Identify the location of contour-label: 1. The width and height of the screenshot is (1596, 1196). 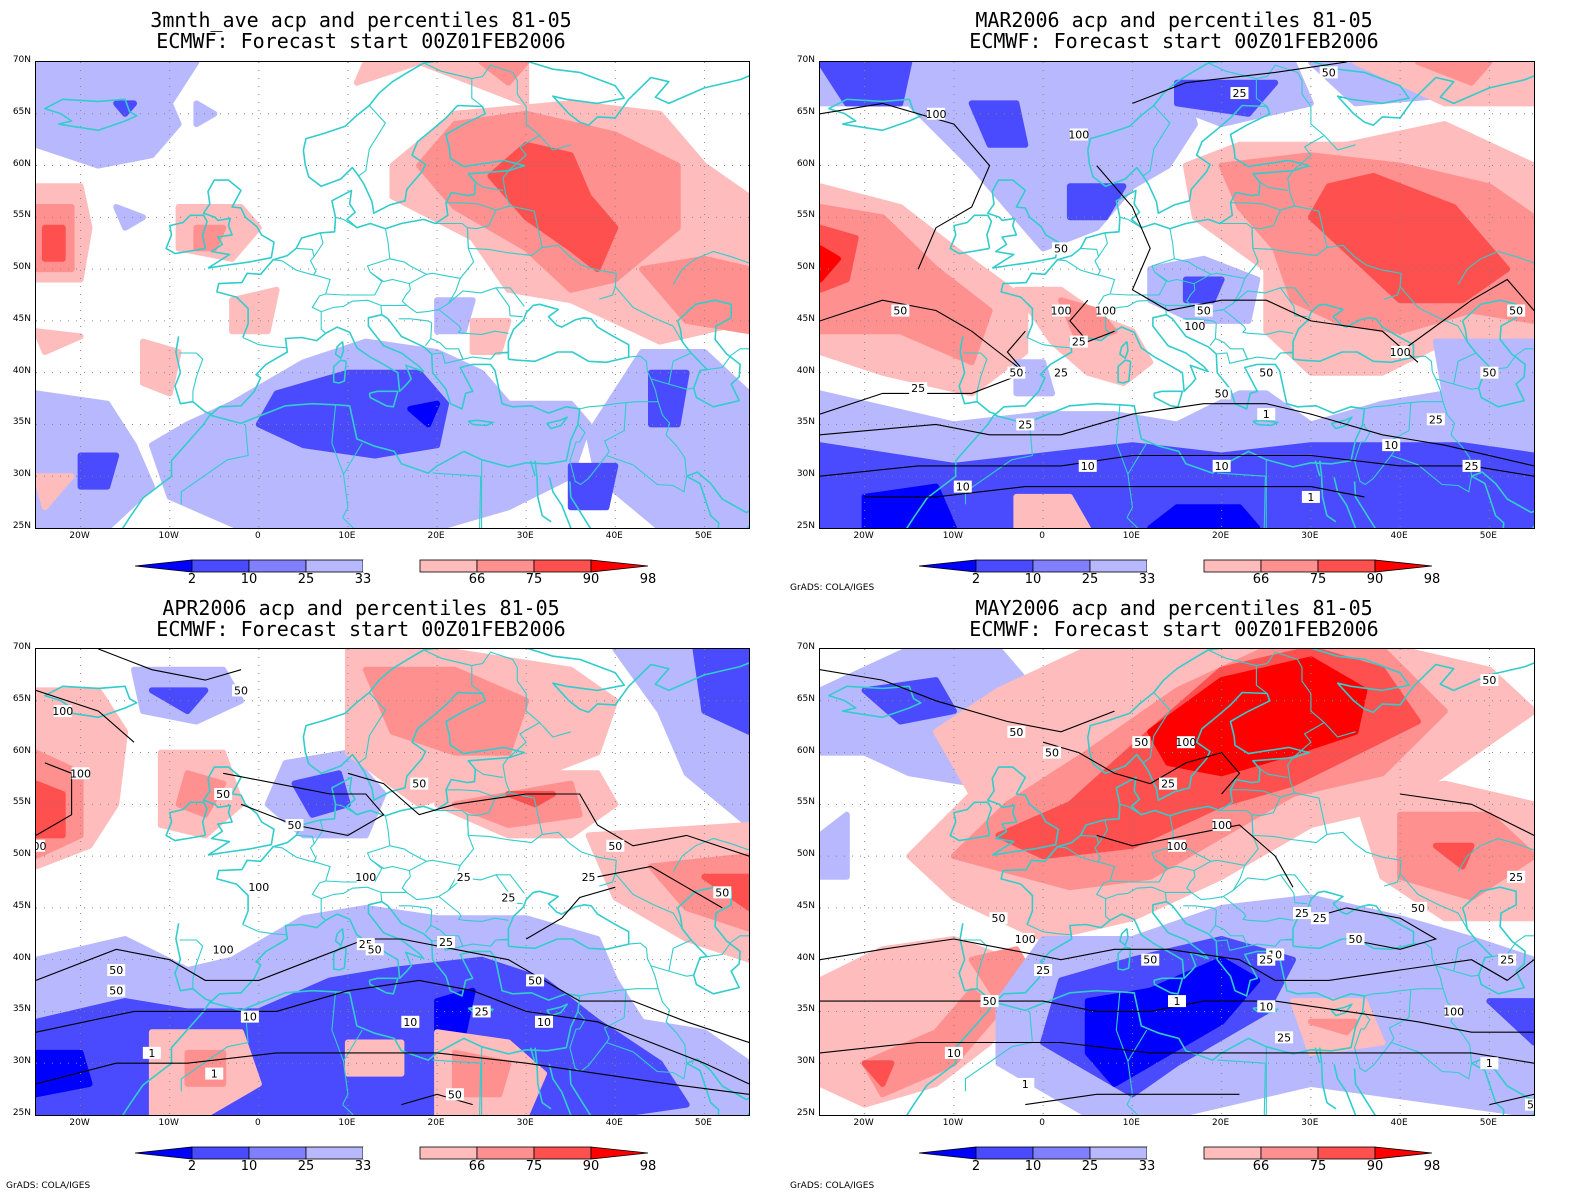
(1025, 1084).